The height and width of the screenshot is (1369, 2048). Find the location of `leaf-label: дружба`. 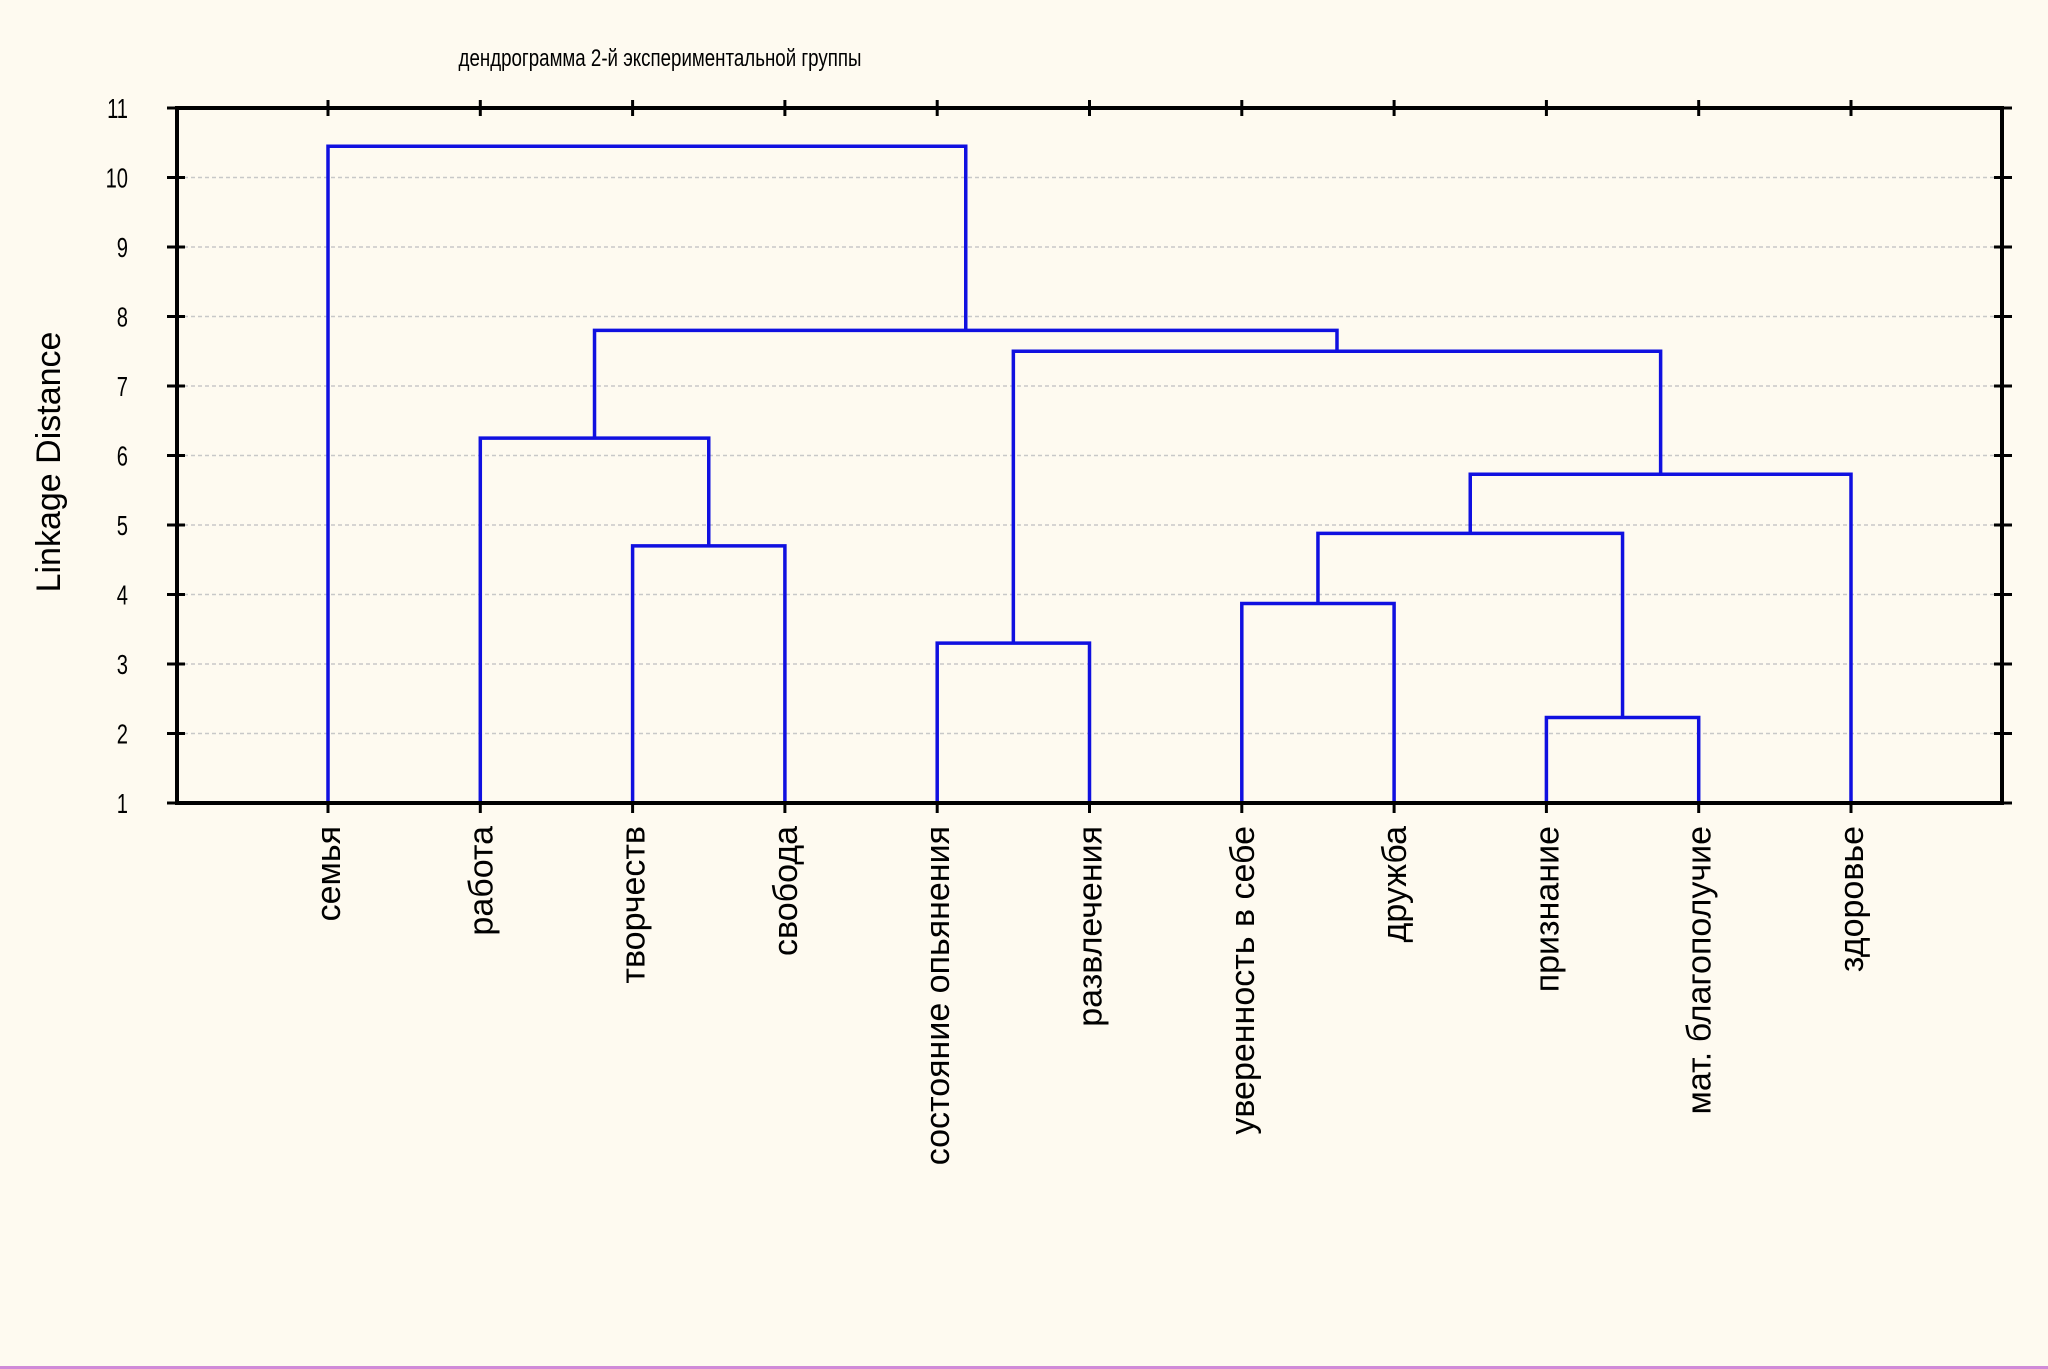

leaf-label: дружба is located at coordinates (1395, 884).